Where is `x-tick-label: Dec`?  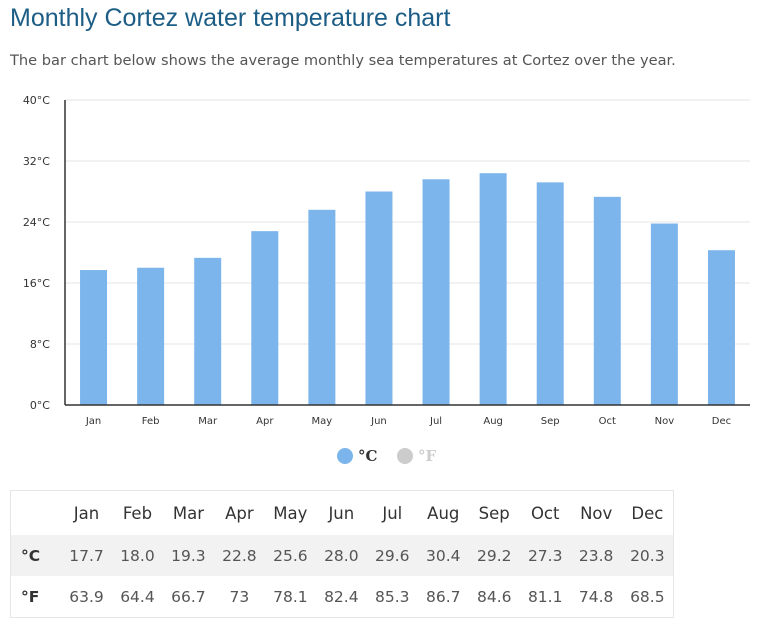 x-tick-label: Dec is located at coordinates (721, 421).